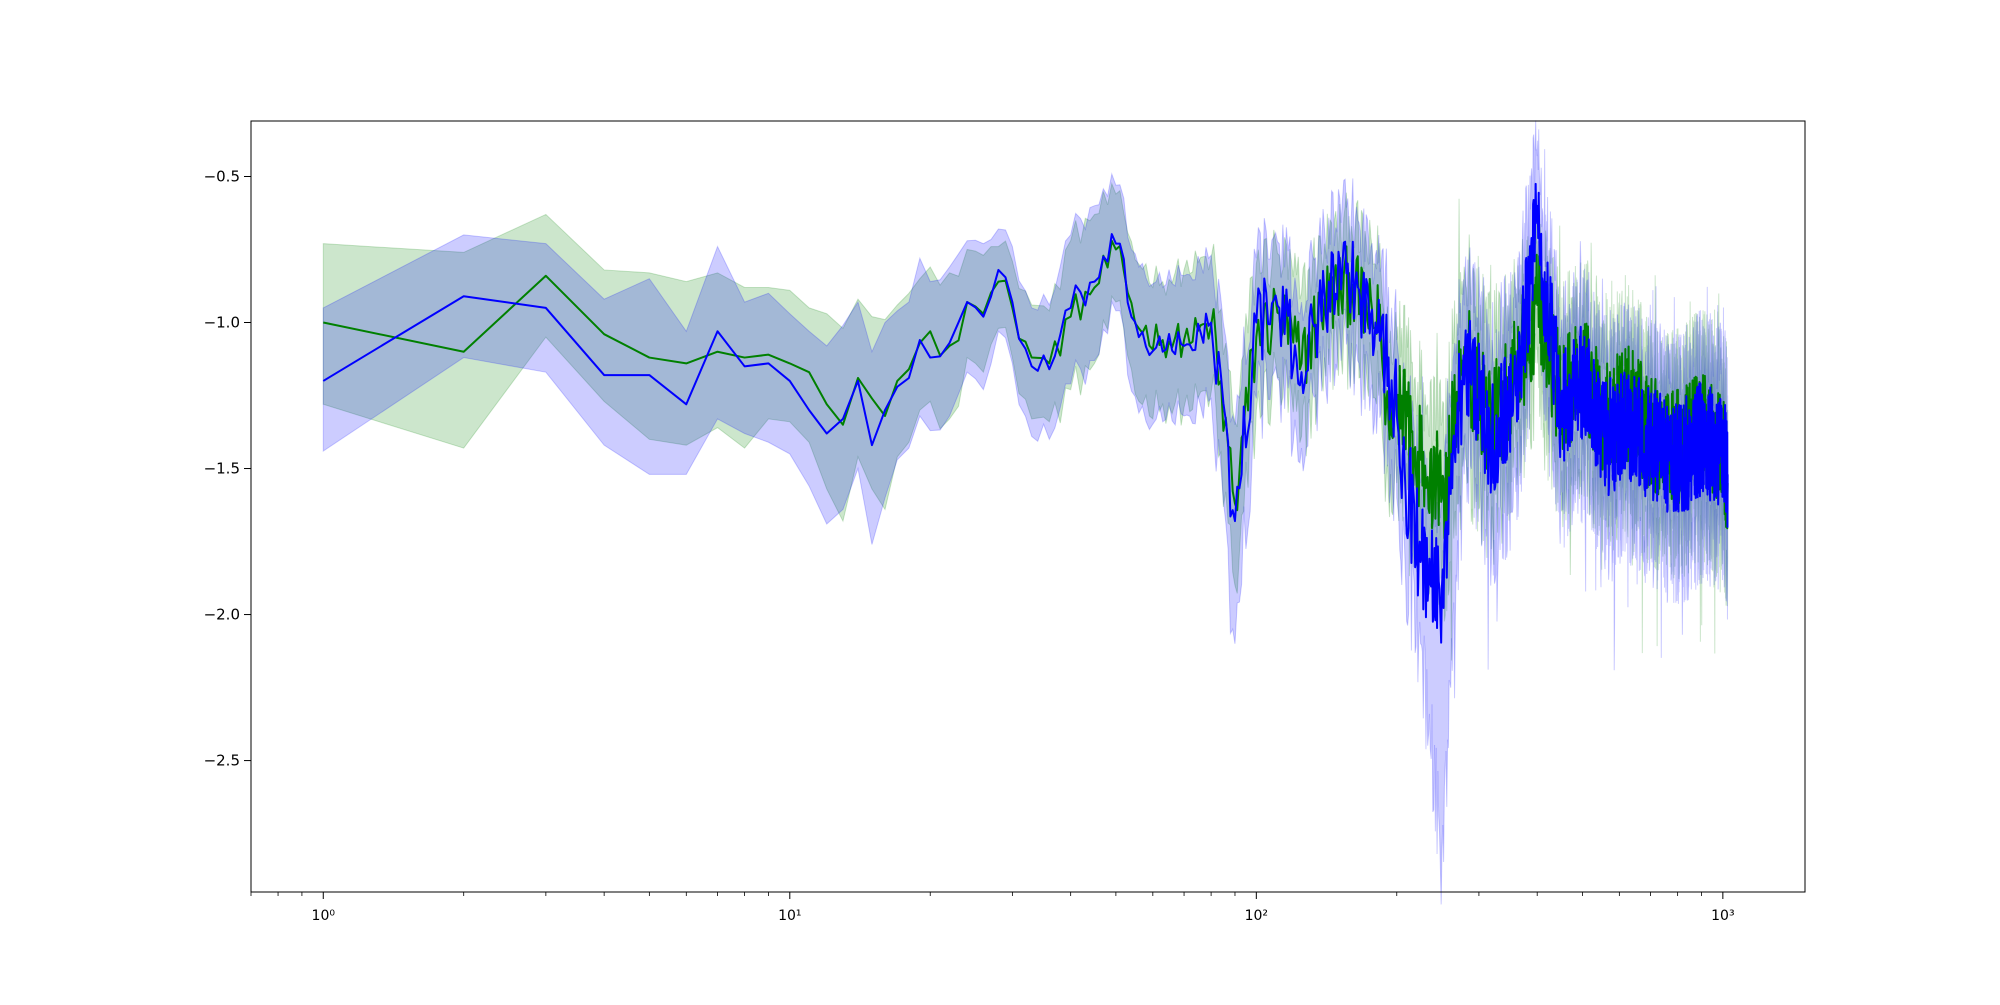 The width and height of the screenshot is (2000, 1005). Describe the element at coordinates (324, 916) in the screenshot. I see `x-tick-label: 10⁰` at that location.